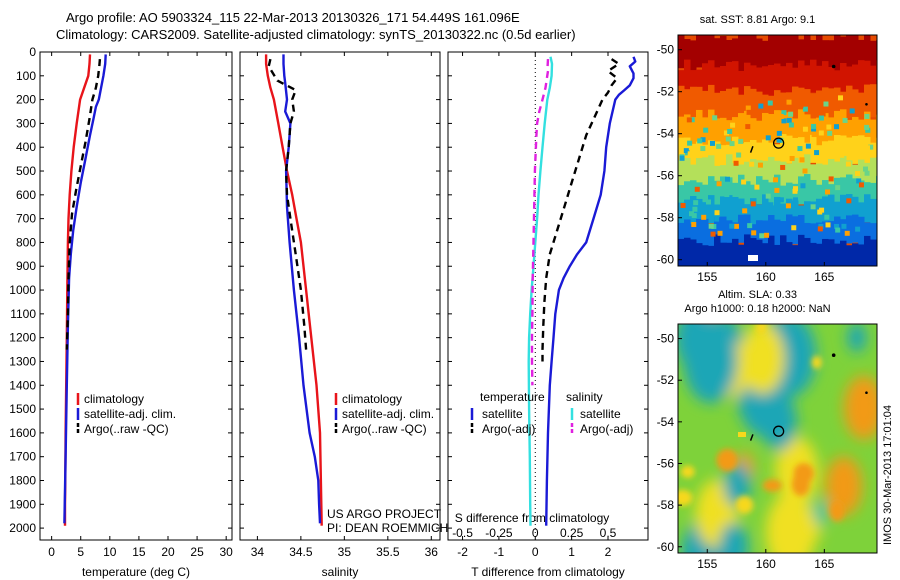  What do you see at coordinates (22, 480) in the screenshot?
I see `y-tick-label: 1800` at bounding box center [22, 480].